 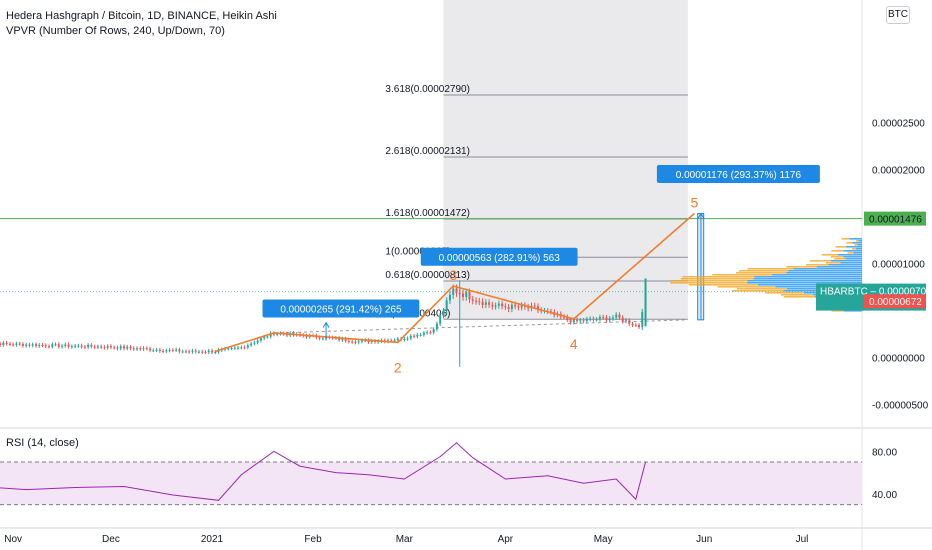 What do you see at coordinates (898, 123) in the screenshot?
I see `price-axis-label: 0.00002500` at bounding box center [898, 123].